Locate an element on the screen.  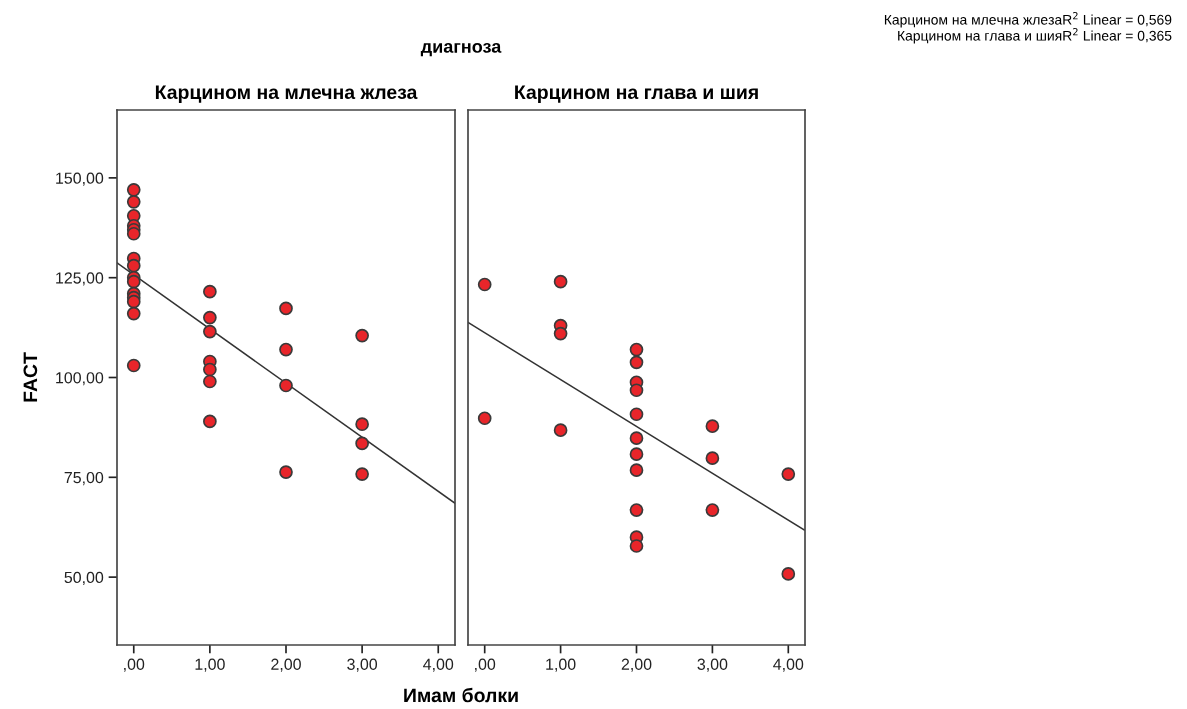
text: Карцином на млечна жлезаR$^{2}$ Linear = 0,569 is located at coordinates (1028, 20).